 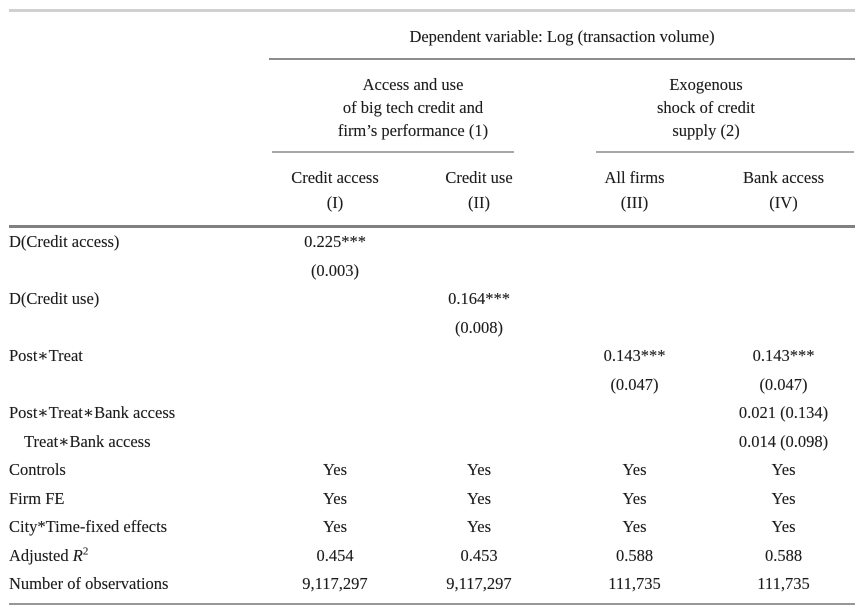 I want to click on group2-line1: Exogenous, so click(x=706, y=84).